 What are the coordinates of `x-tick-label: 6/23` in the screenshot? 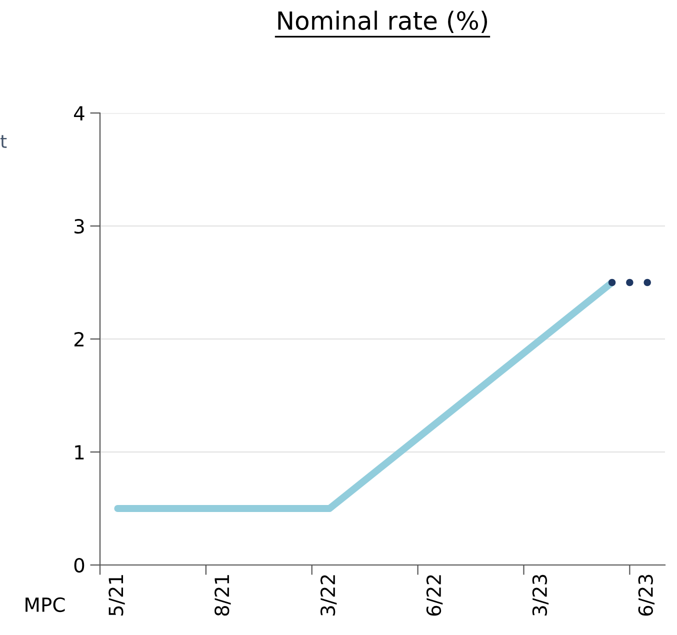 It's located at (646, 595).